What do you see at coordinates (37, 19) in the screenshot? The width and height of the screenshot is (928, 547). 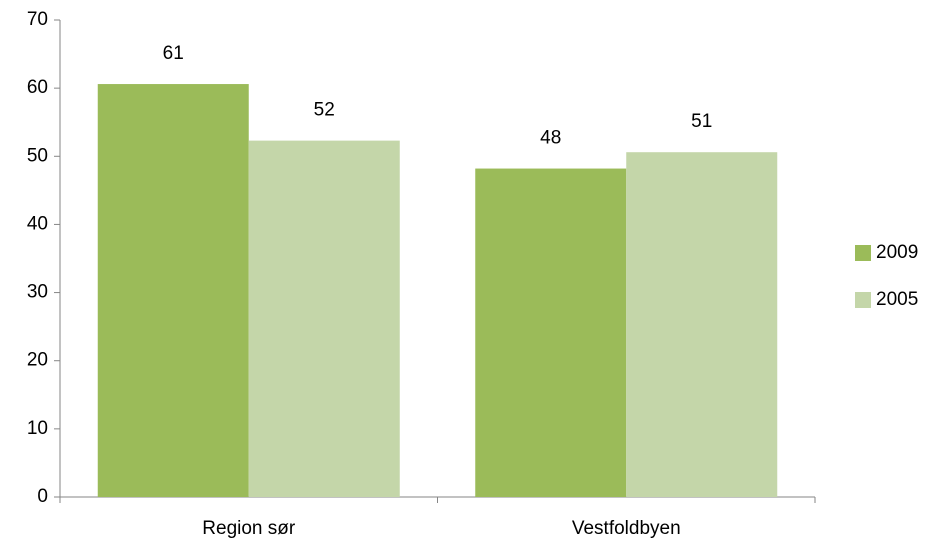 I see `y-tick-label: 70` at bounding box center [37, 19].